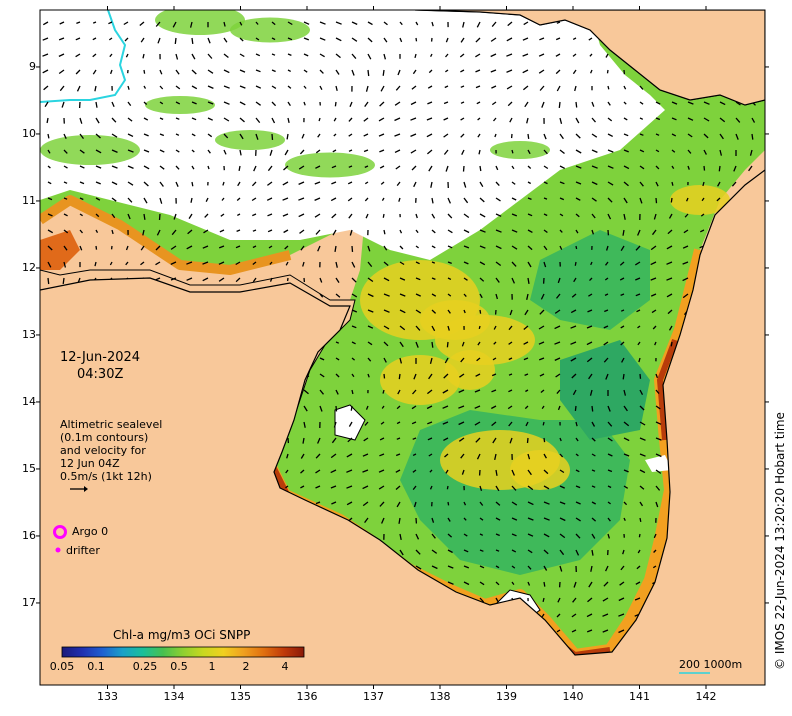 This screenshot has height=716, width=792. I want to click on lat-tick-label: 16, so click(29, 535).